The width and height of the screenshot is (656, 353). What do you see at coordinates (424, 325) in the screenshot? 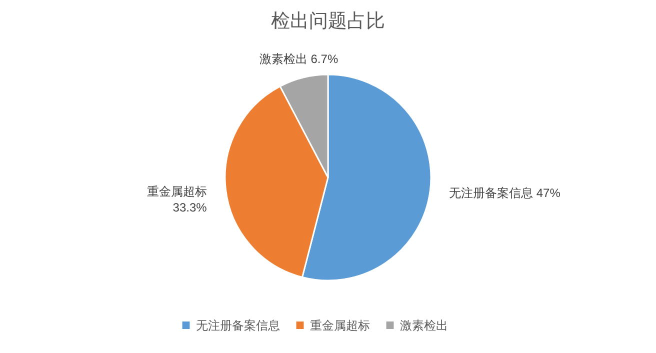
I see `legend-label: 激素检出` at bounding box center [424, 325].